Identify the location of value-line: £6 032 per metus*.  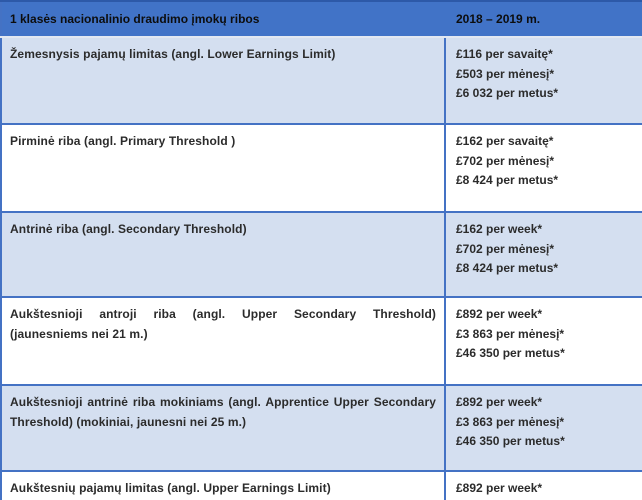
(507, 93).